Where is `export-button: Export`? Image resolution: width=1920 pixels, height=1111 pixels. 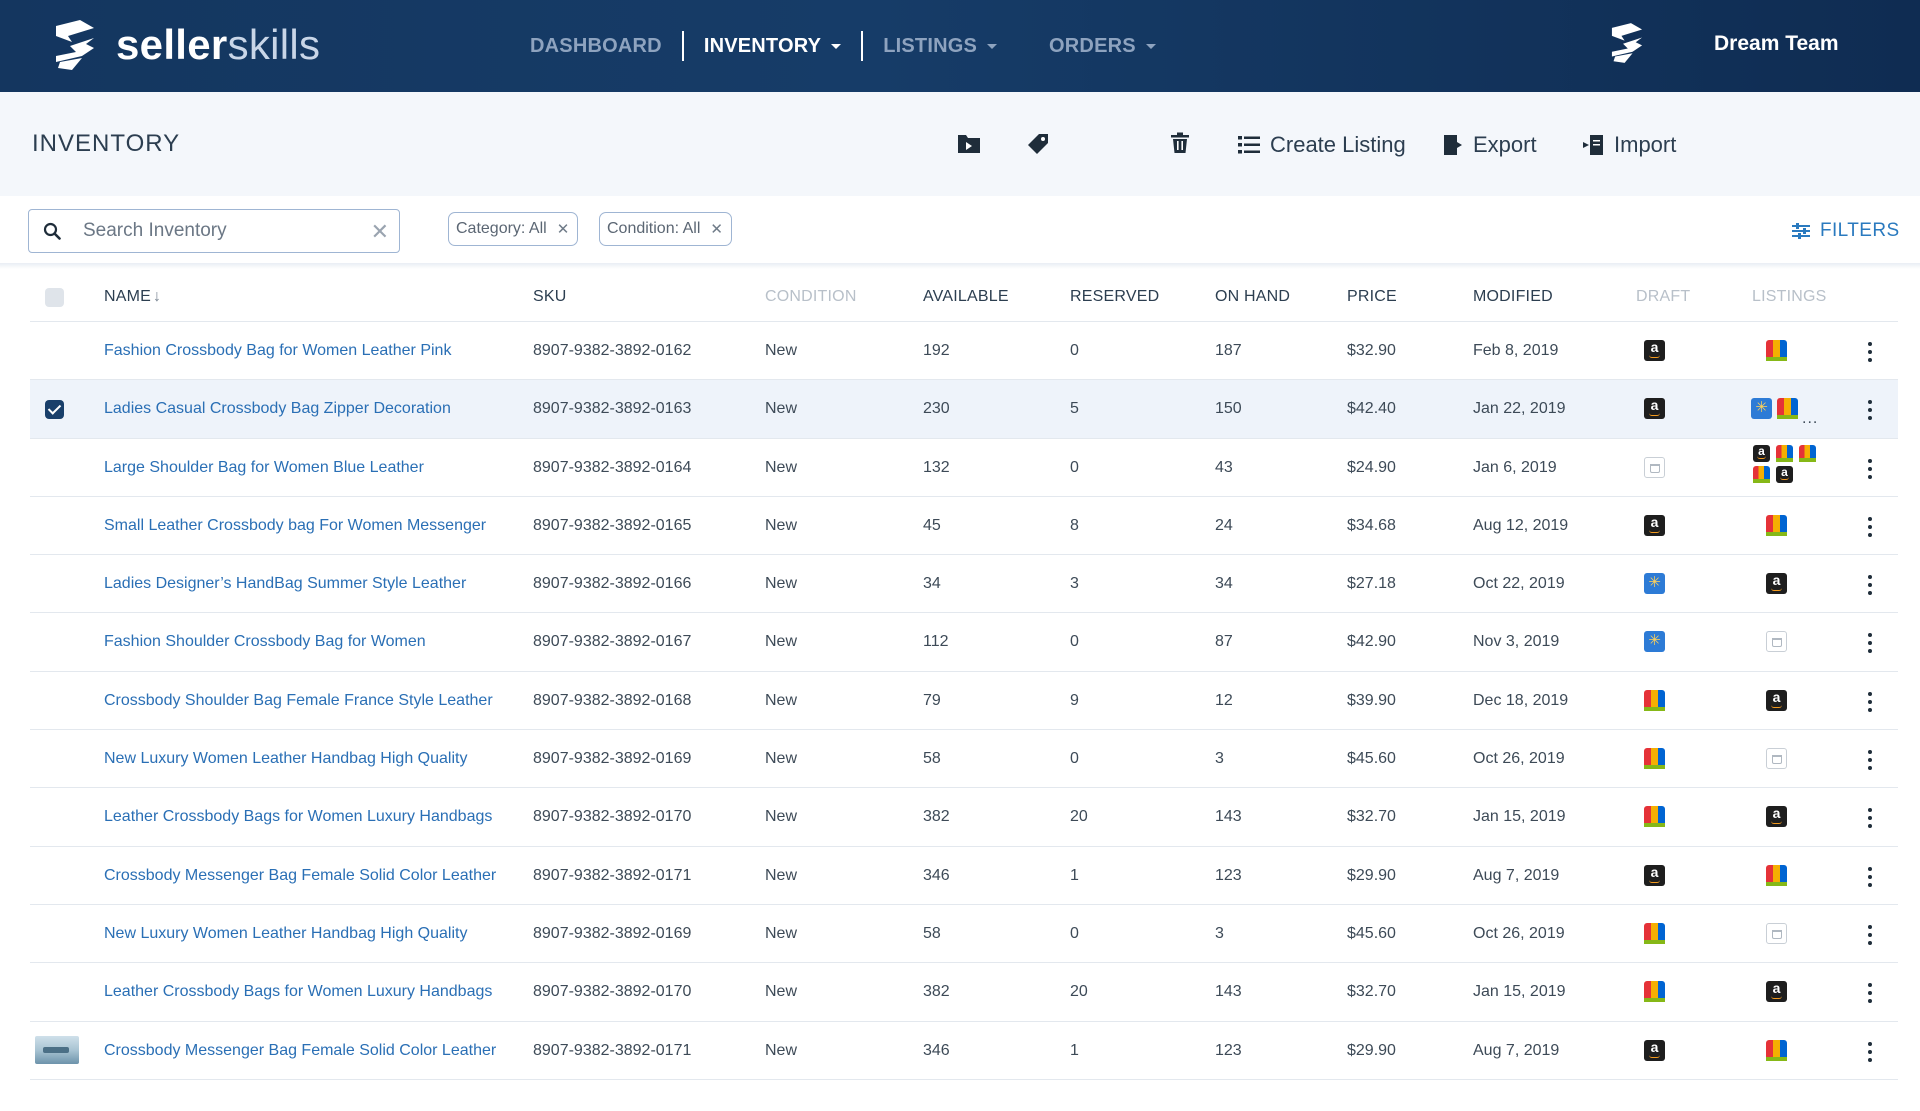
export-button: Export is located at coordinates (1490, 145).